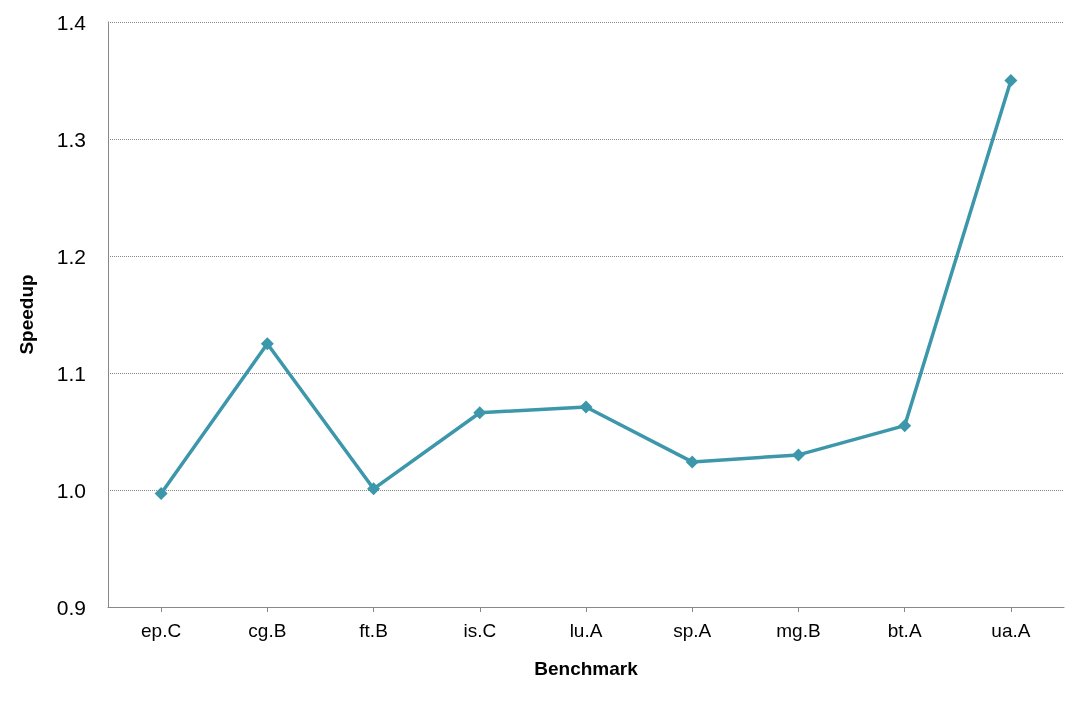 This screenshot has width=1075, height=704. What do you see at coordinates (692, 630) in the screenshot?
I see `x-tick-label: sp.A` at bounding box center [692, 630].